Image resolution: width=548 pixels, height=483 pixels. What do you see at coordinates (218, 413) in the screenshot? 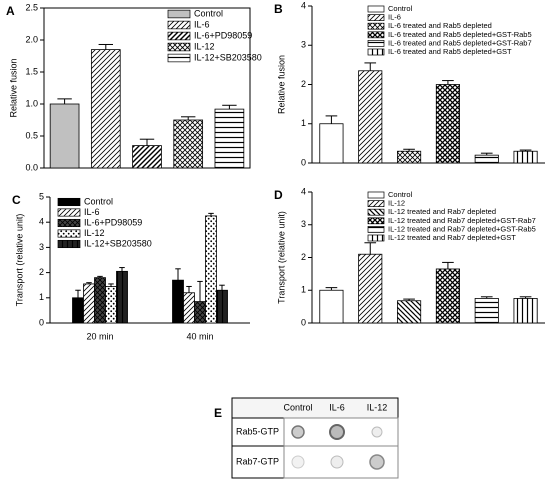
I see `panel-label: E` at bounding box center [218, 413].